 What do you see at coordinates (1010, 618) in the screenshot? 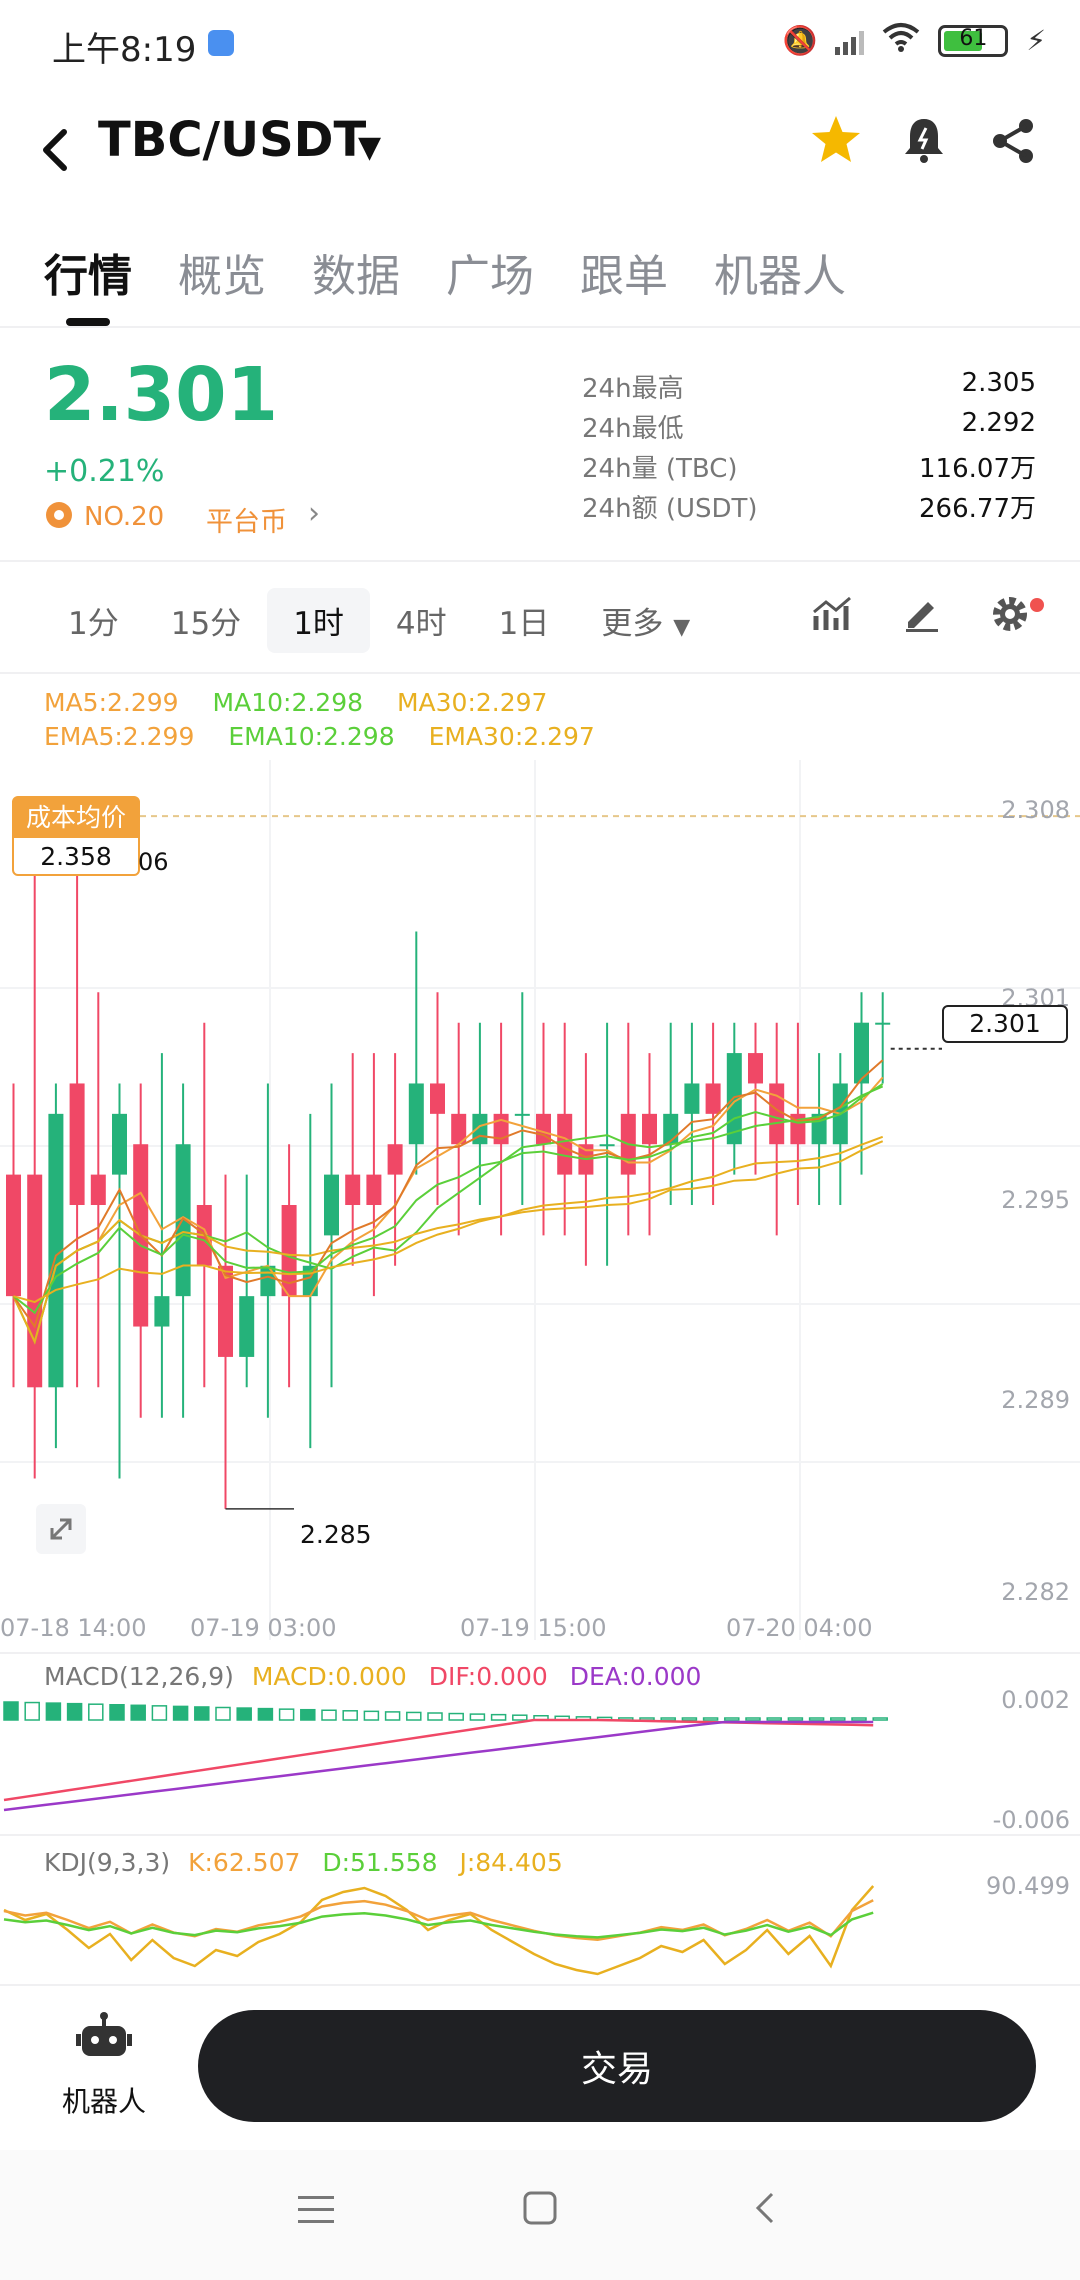
I see `gear-icon` at bounding box center [1010, 618].